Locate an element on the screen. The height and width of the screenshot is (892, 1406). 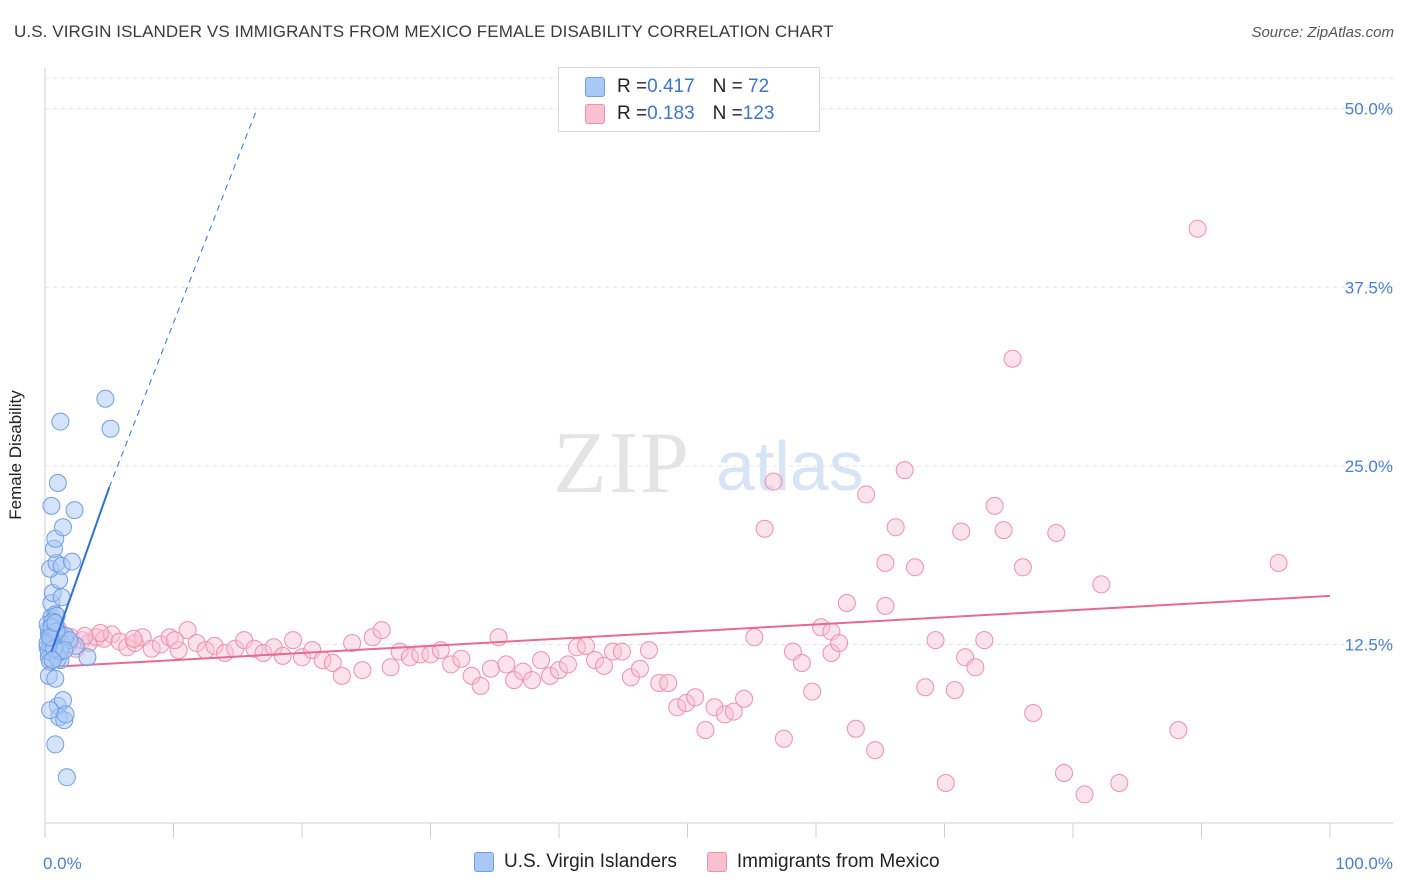
stats-legend: R = 0.417 N = 72 R = 0.183 N = 123 is located at coordinates (689, 99).